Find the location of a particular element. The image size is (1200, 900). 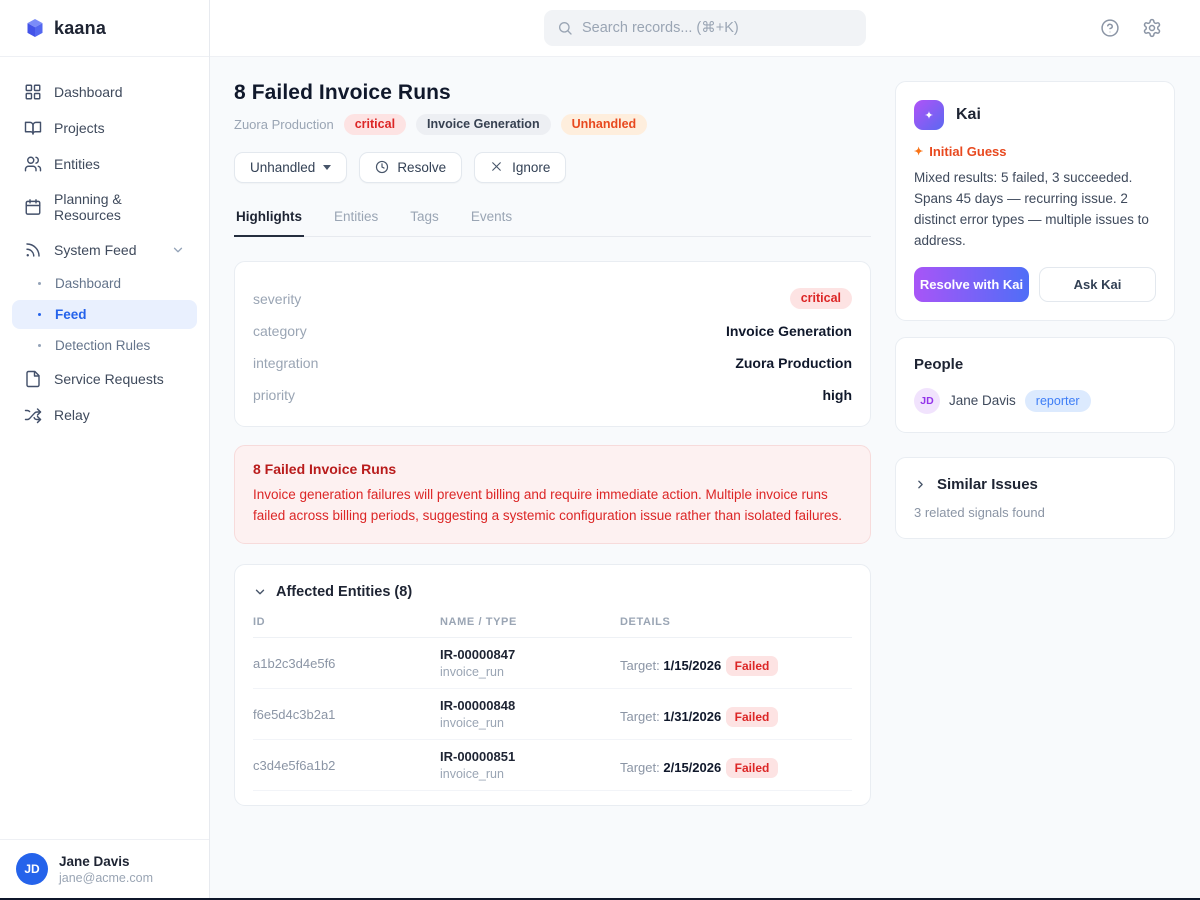

entity-id: f6e5d4c3b2a1 is located at coordinates (294, 714).